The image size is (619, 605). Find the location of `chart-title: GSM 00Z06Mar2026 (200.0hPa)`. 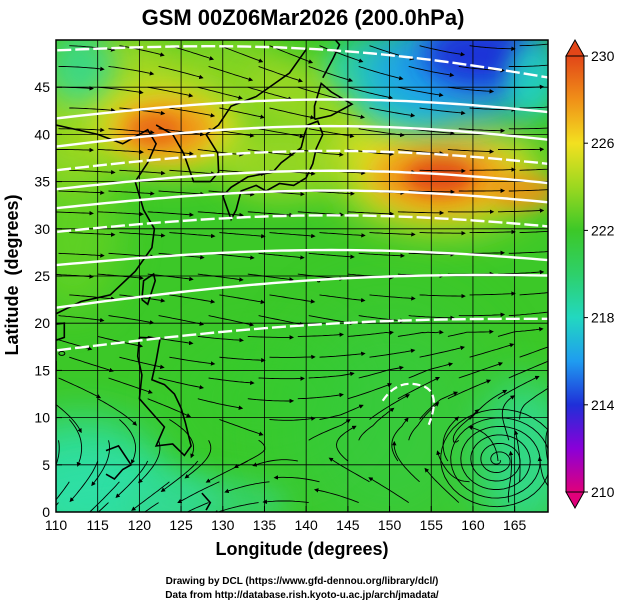

chart-title: GSM 00Z06Mar2026 (200.0hPa) is located at coordinates (303, 17).